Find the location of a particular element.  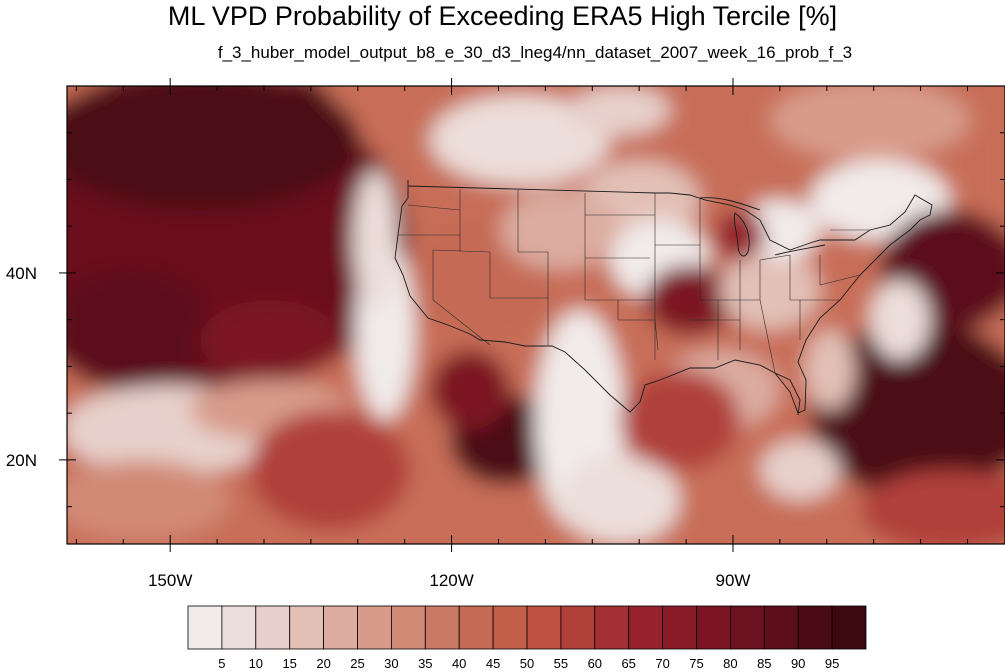

colorbar-label: 50 is located at coordinates (527, 663).